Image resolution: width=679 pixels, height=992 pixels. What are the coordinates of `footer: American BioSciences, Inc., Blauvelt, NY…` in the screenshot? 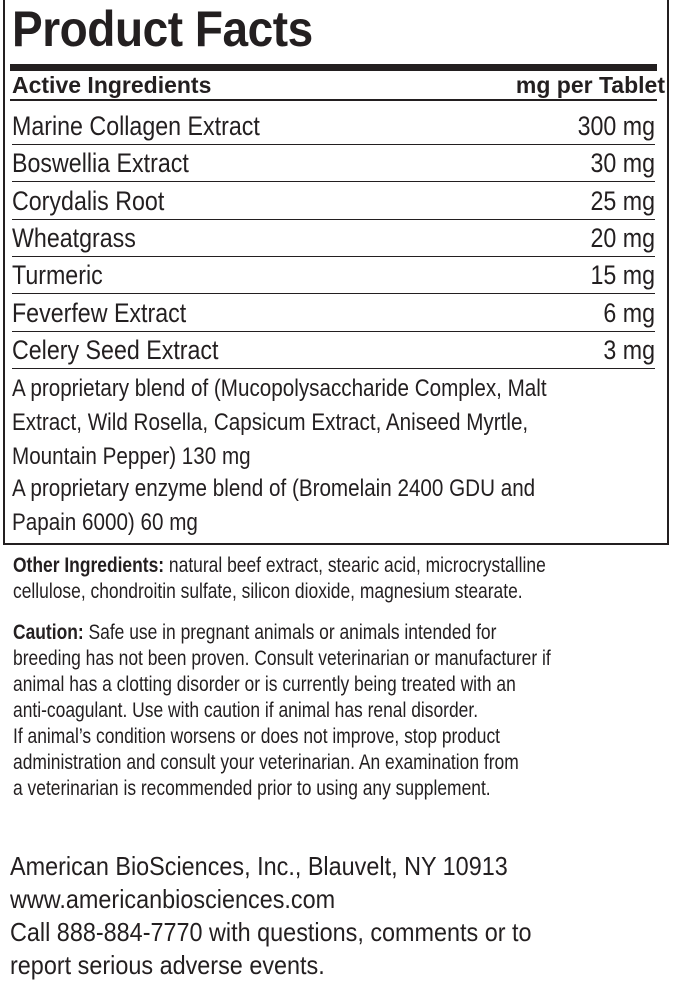 It's located at (300, 916).